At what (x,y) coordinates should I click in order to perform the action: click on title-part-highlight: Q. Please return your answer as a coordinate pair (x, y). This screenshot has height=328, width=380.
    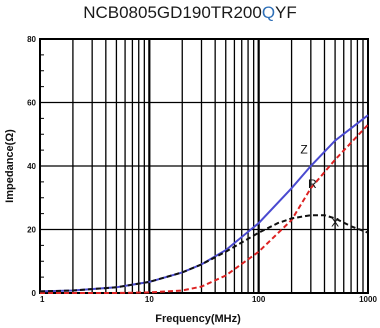
    Looking at the image, I should click on (268, 12).